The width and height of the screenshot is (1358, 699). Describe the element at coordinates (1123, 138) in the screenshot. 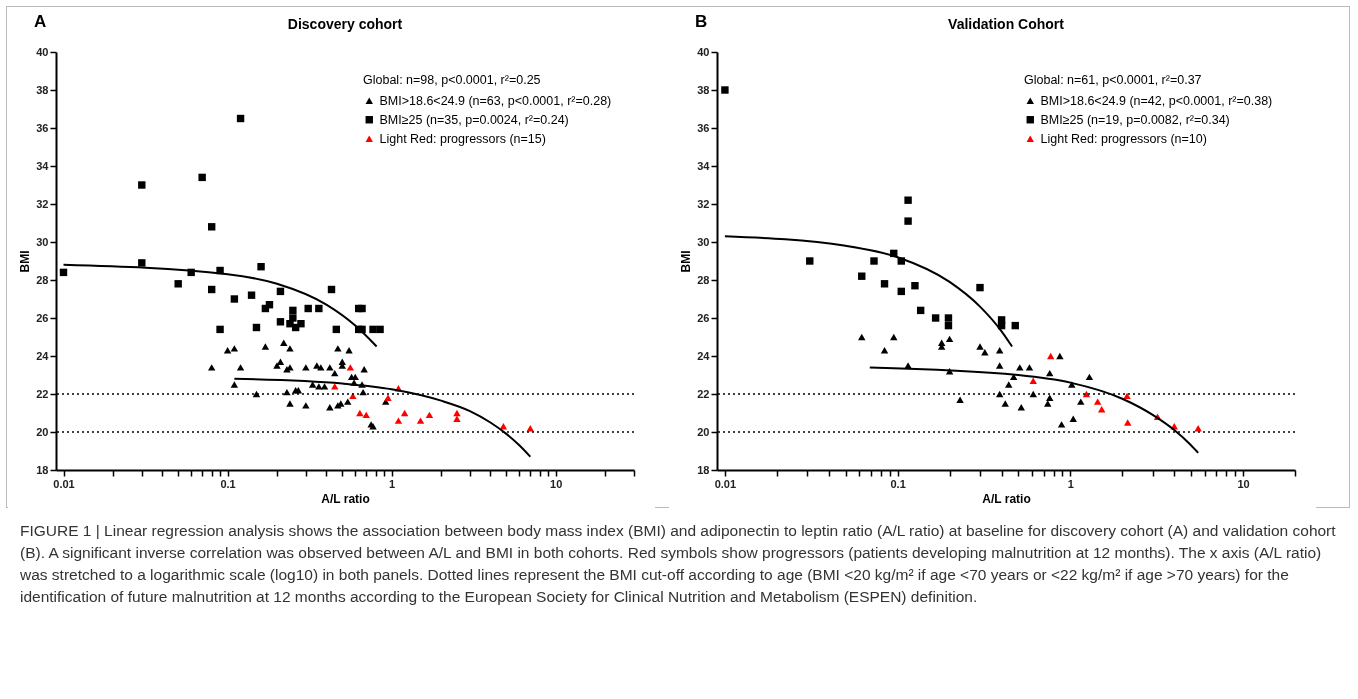

I see `legend-label: Light Red: progressors (n=10)` at that location.